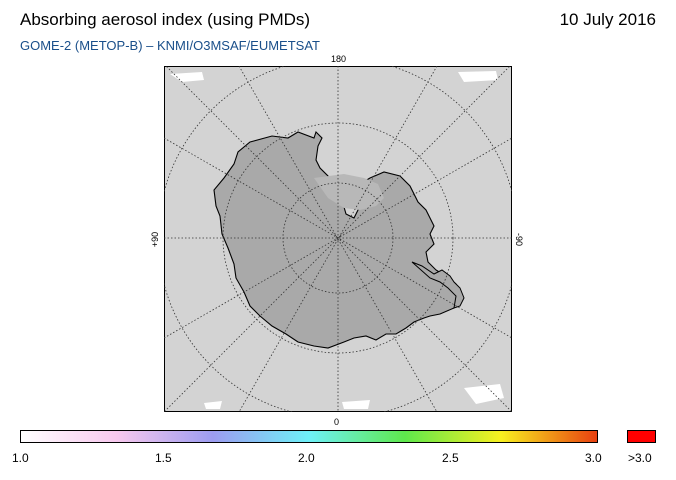 The height and width of the screenshot is (480, 676). What do you see at coordinates (309, 436) in the screenshot?
I see `colorbar` at bounding box center [309, 436].